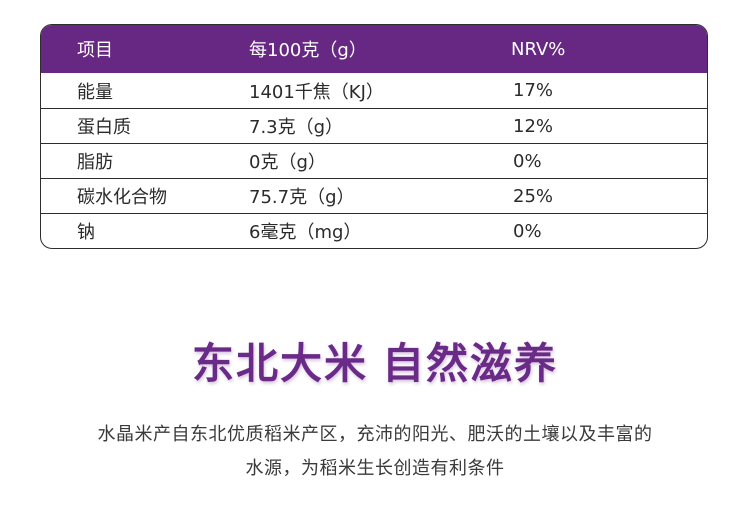  What do you see at coordinates (374, 49) in the screenshot?
I see `table-header-row: 项目 每100克（g） NRV%` at bounding box center [374, 49].